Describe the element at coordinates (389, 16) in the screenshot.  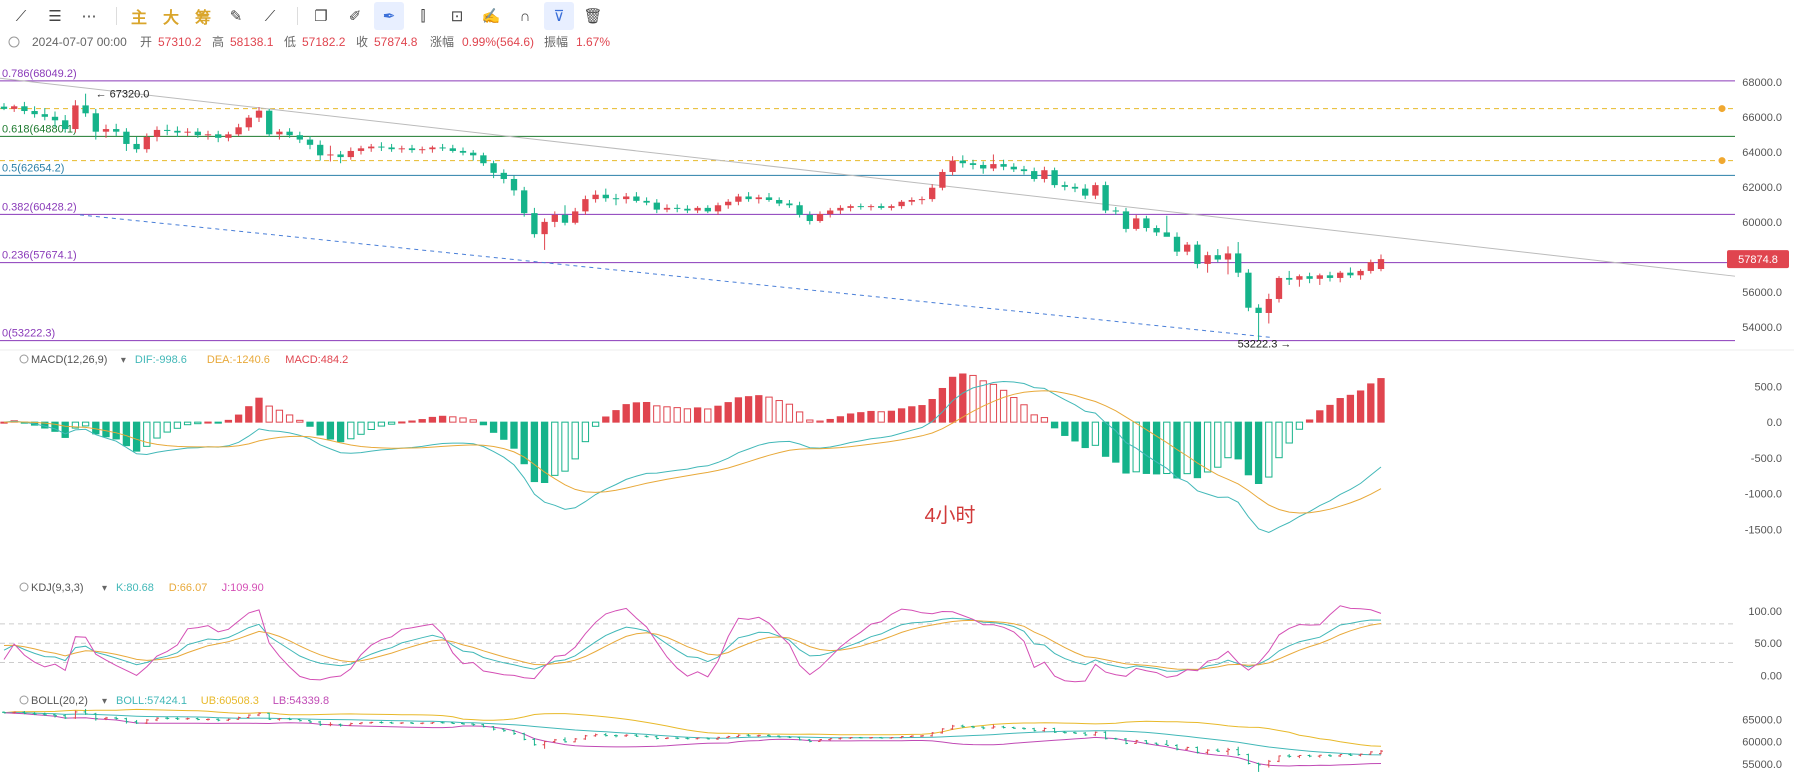
I see `pen-tool-icon: ✒` at that location.